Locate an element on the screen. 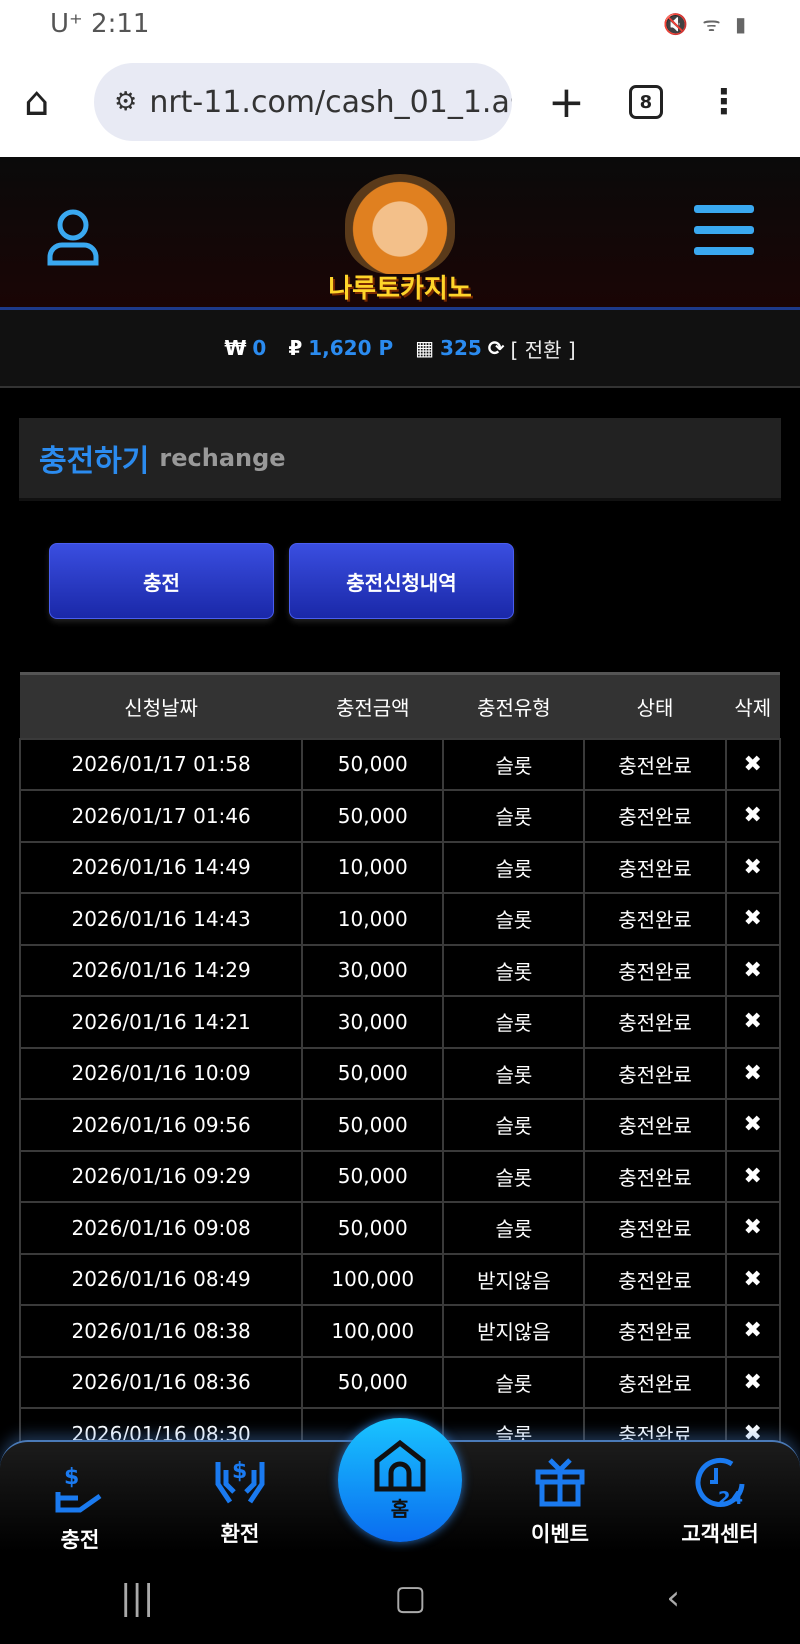 The height and width of the screenshot is (1644, 800). table-row: 2026/01/16 08:36 50,000 슬롯 충전완료 ✖ is located at coordinates (400, 1382).